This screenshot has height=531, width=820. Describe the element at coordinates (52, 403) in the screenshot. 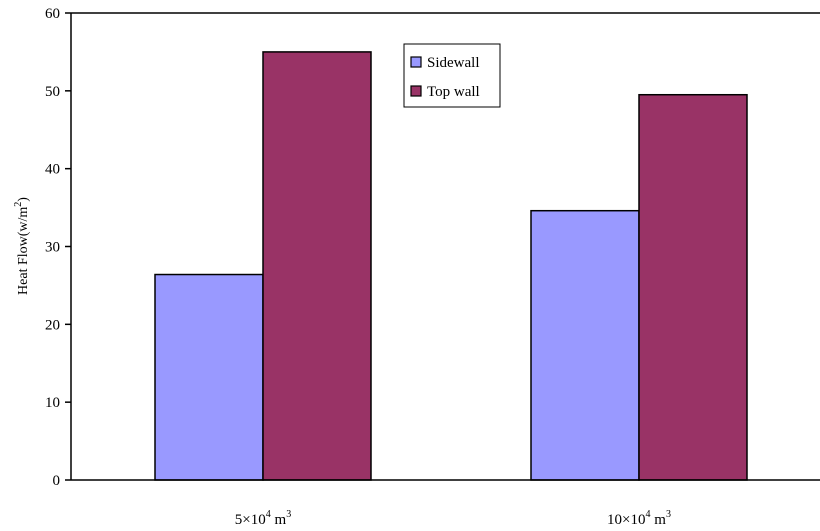

I see `y-tick-label: 10` at that location.